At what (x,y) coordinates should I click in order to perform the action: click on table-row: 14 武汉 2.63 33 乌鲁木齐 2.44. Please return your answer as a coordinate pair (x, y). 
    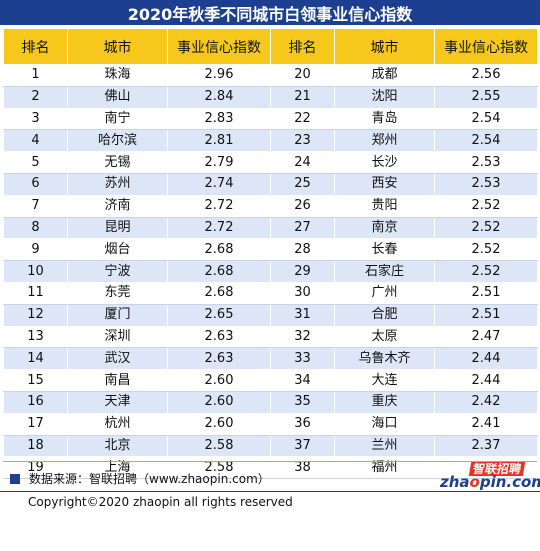
    Looking at the image, I should click on (270, 359).